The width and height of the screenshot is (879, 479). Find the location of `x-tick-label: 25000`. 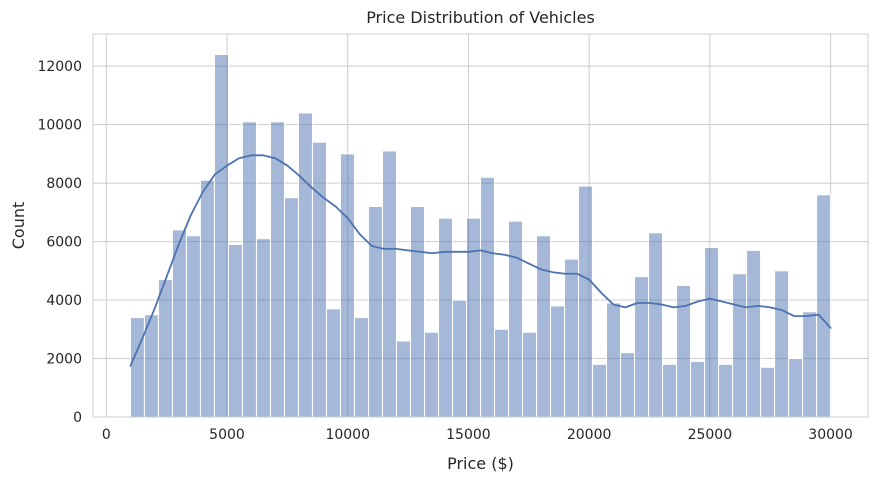

x-tick-label: 25000 is located at coordinates (710, 435).